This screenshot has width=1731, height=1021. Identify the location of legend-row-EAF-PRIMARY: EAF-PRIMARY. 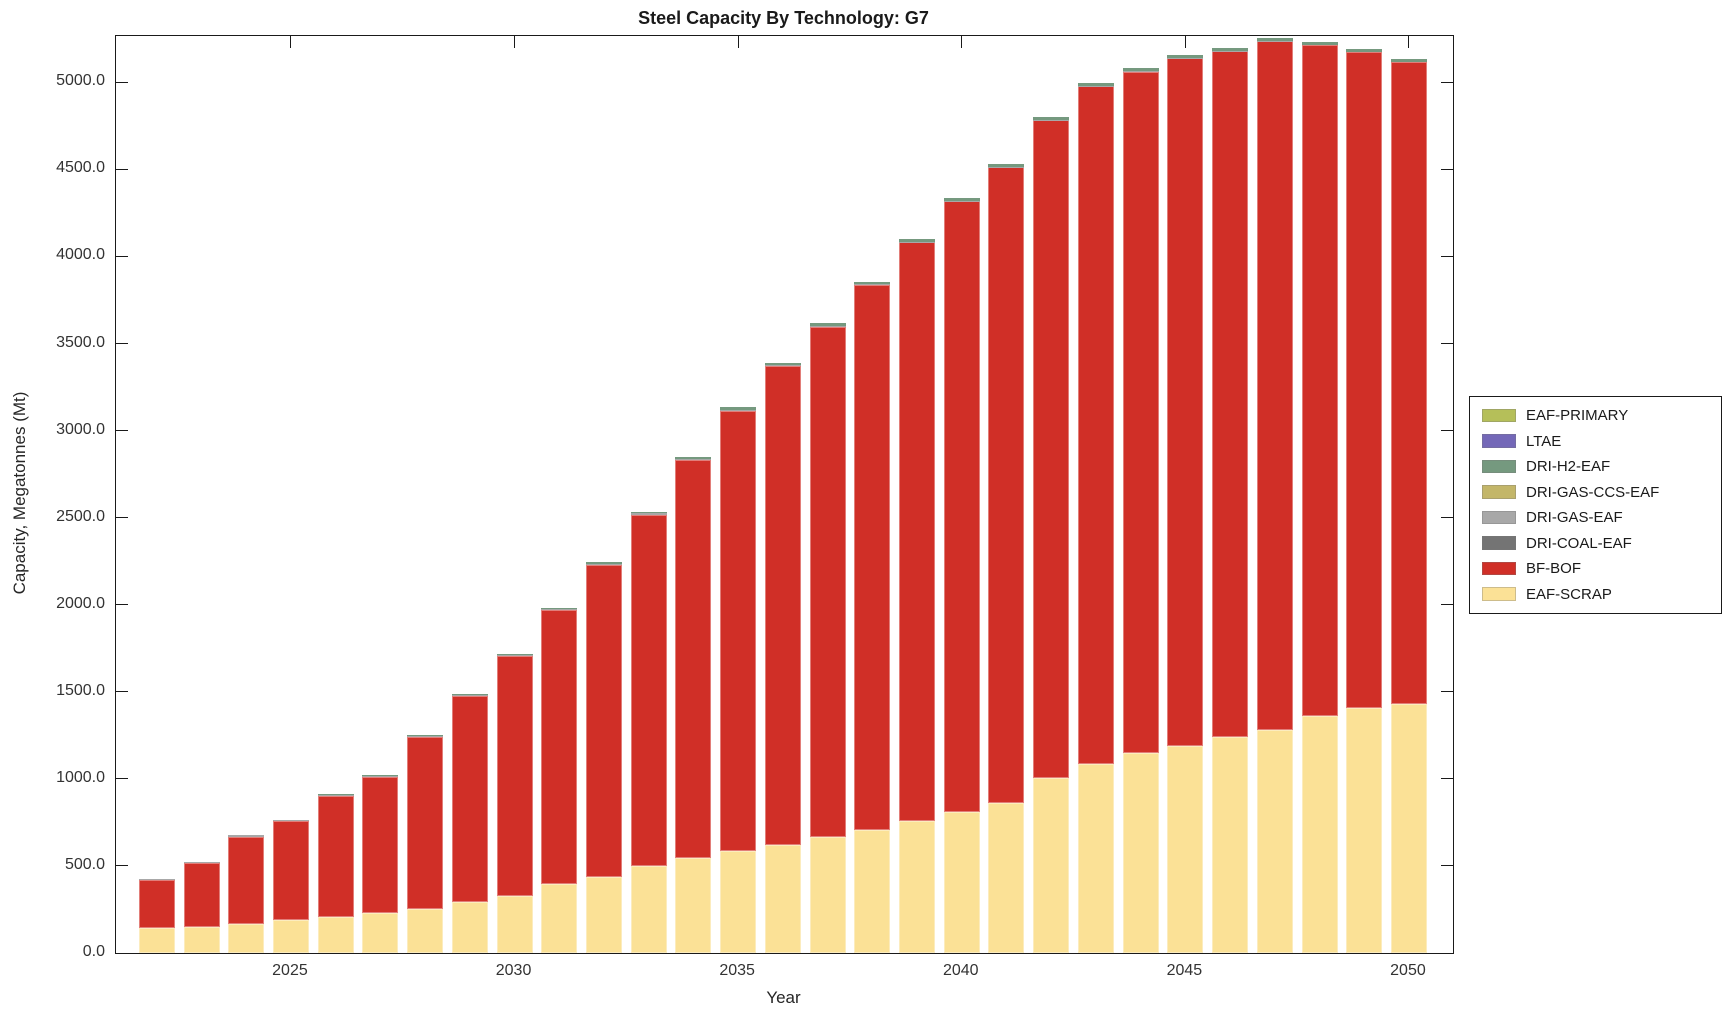
(1596, 415).